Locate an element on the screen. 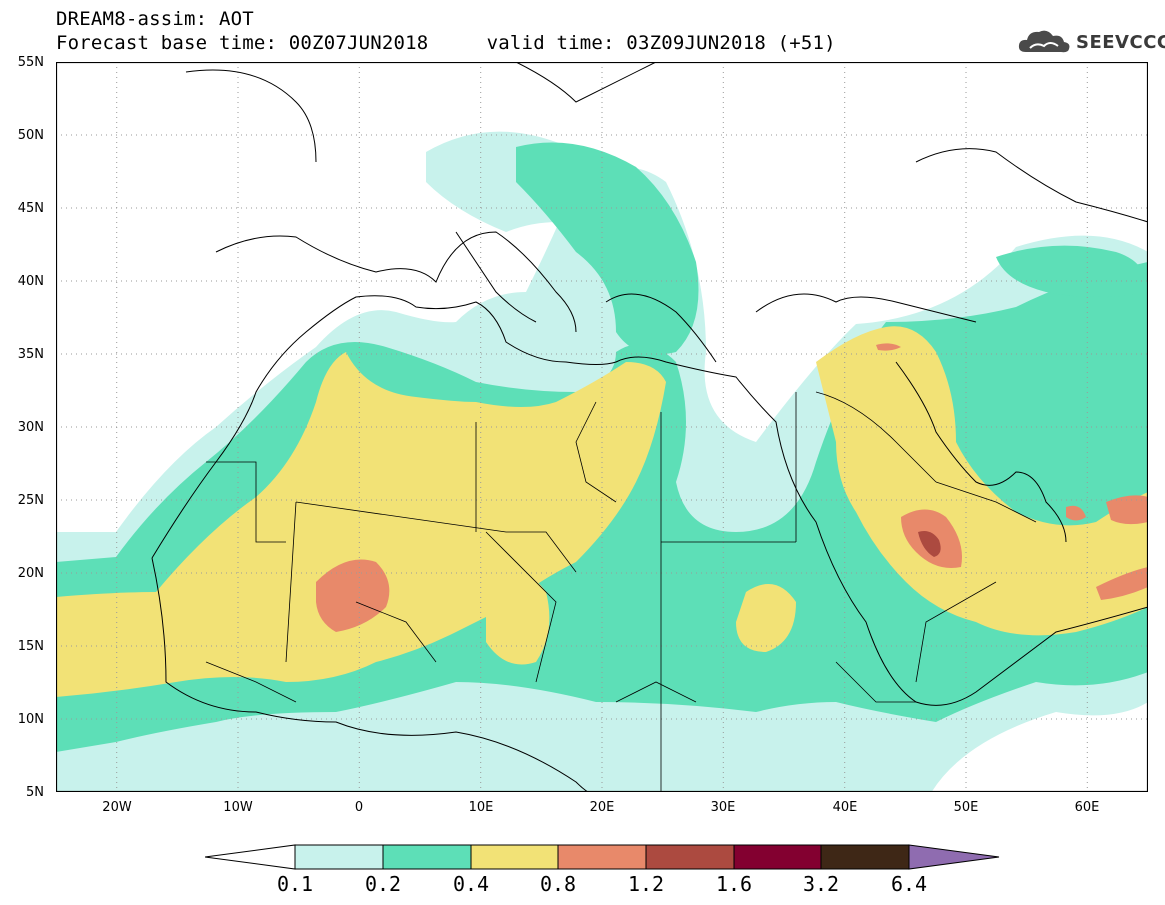  colorbar-label-1-6: 1.6 is located at coordinates (734, 884).